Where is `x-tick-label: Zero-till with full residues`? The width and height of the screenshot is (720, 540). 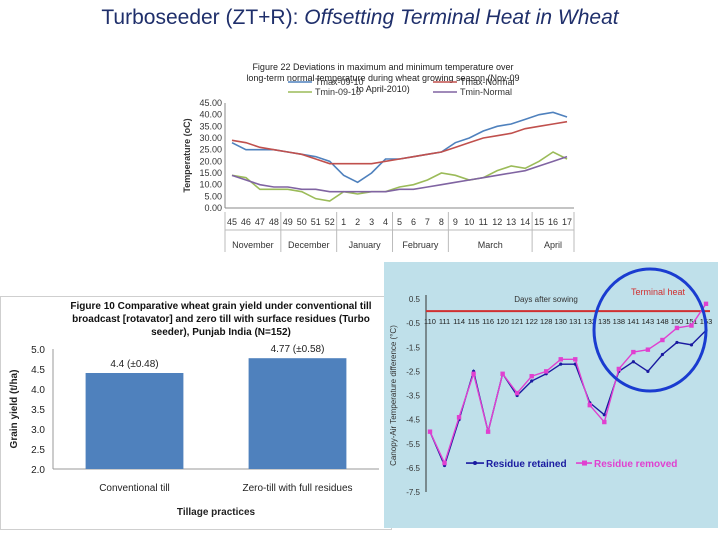 x-tick-label: Zero-till with full residues is located at coordinates (297, 488).